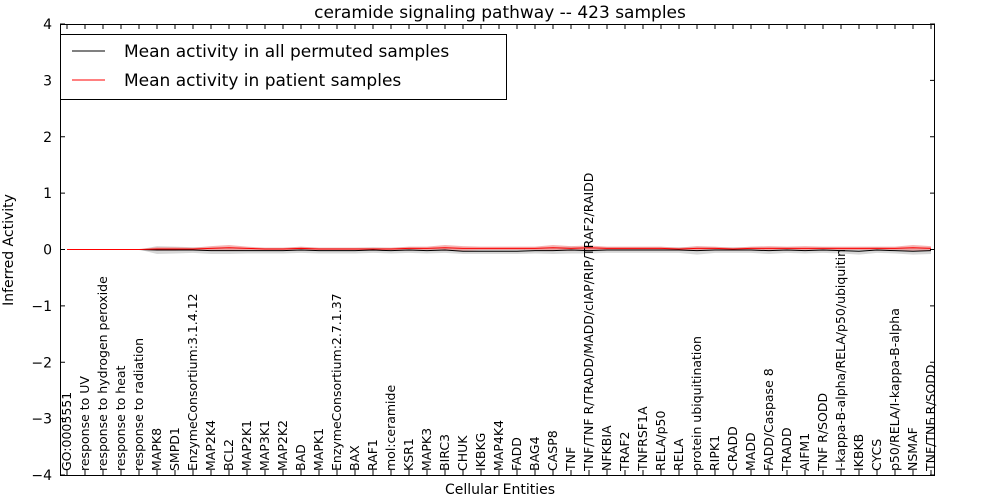 The image size is (1000, 500). I want to click on x-tick-label: MAP3K1, so click(264, 445).